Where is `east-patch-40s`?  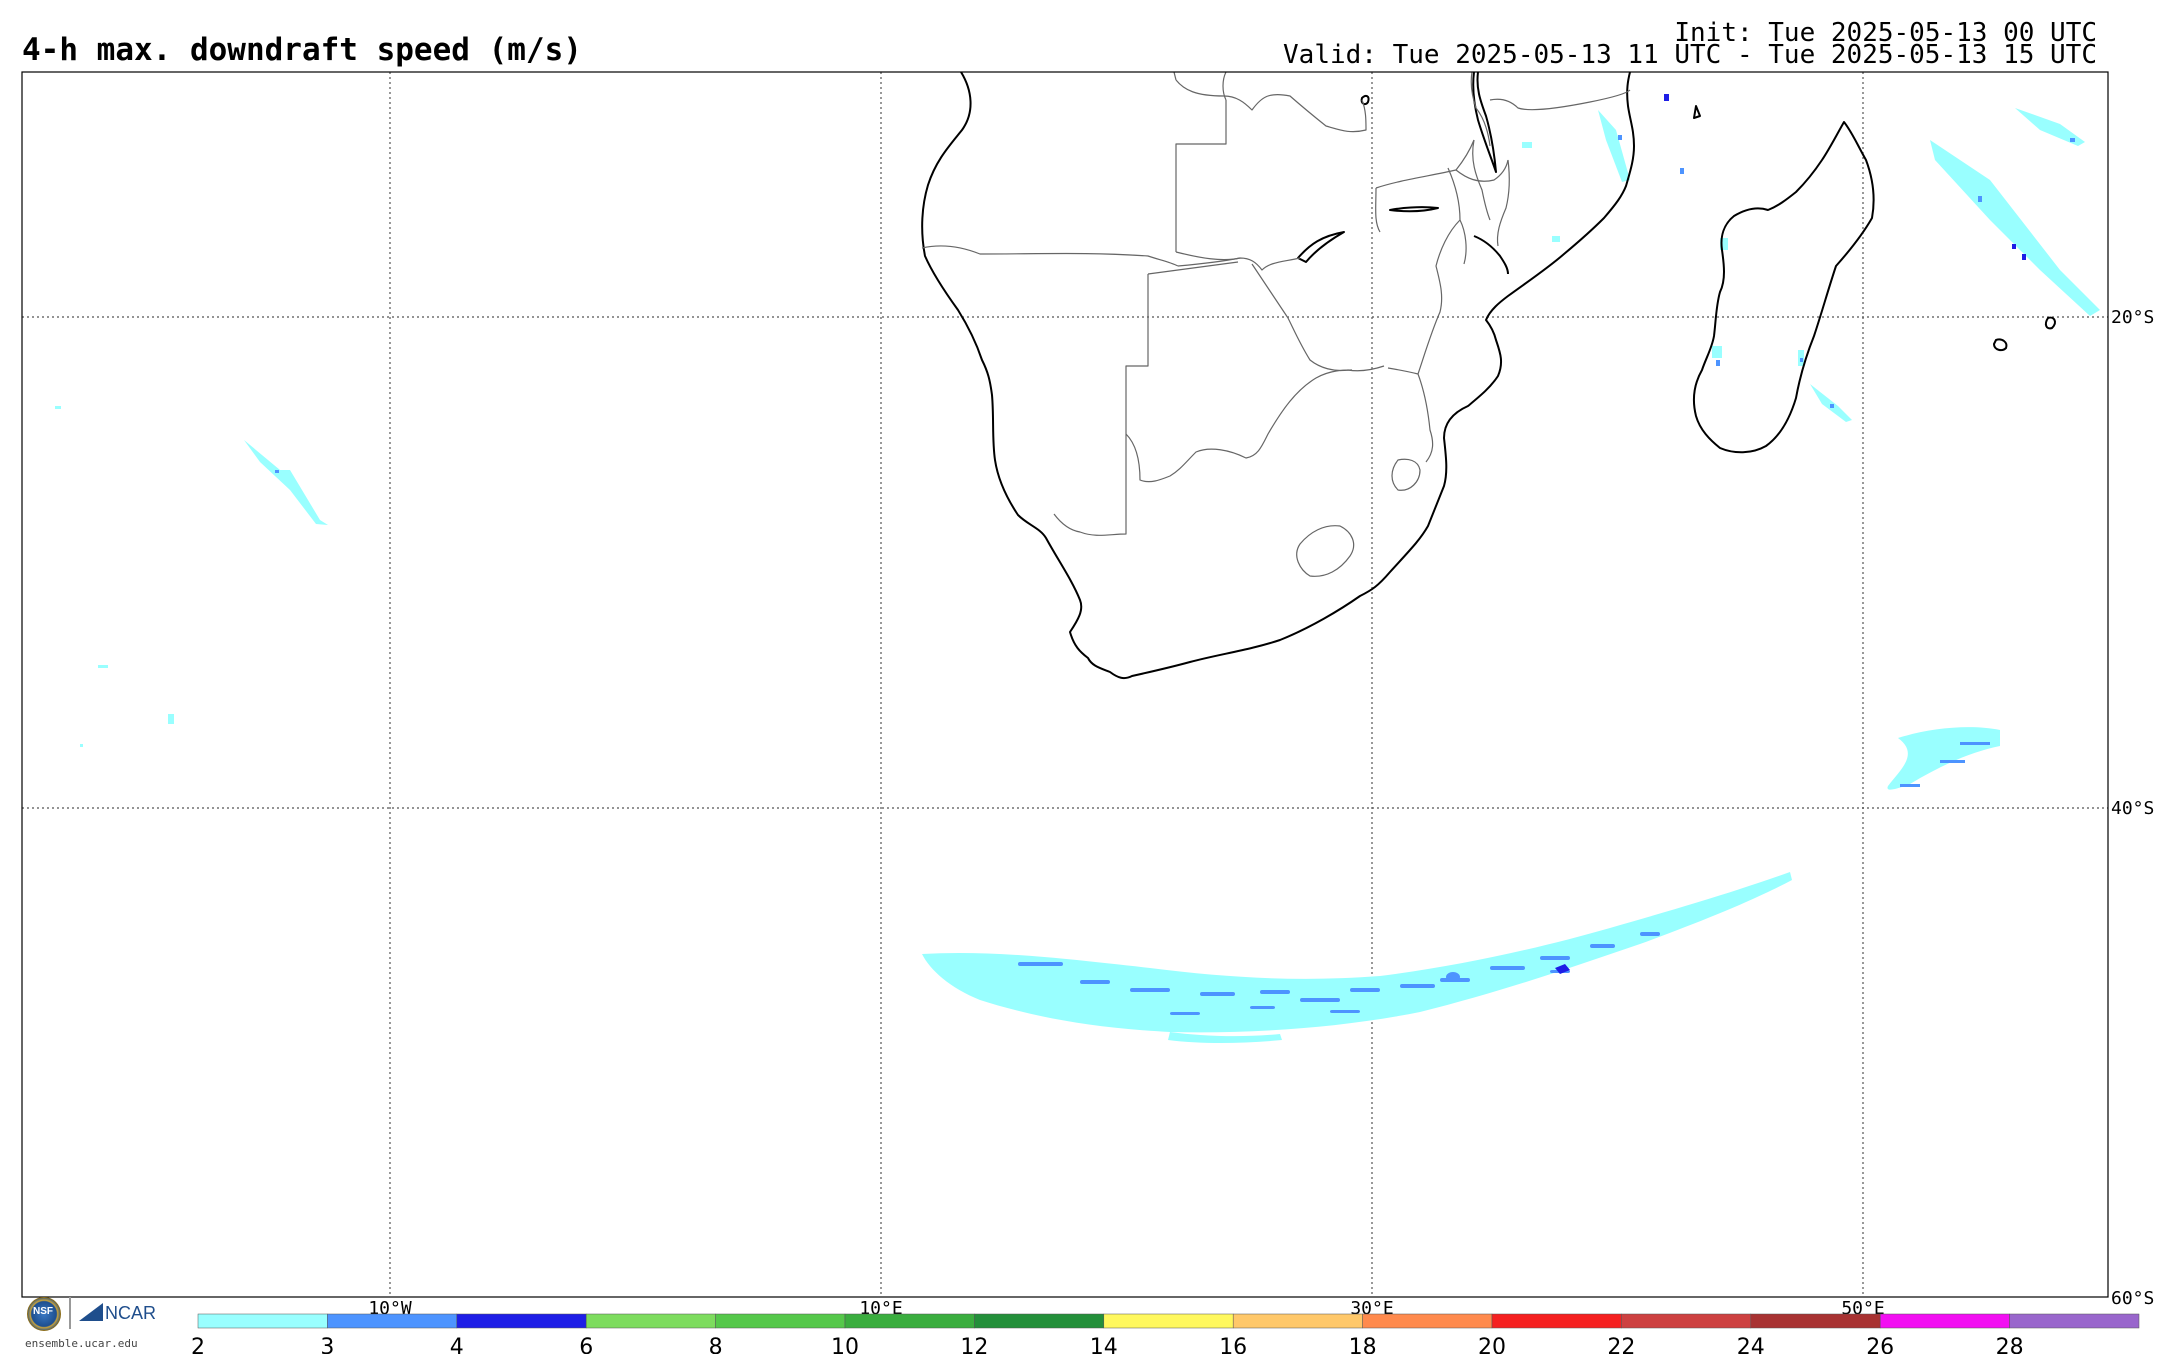
east-patch-40s is located at coordinates (1943, 758).